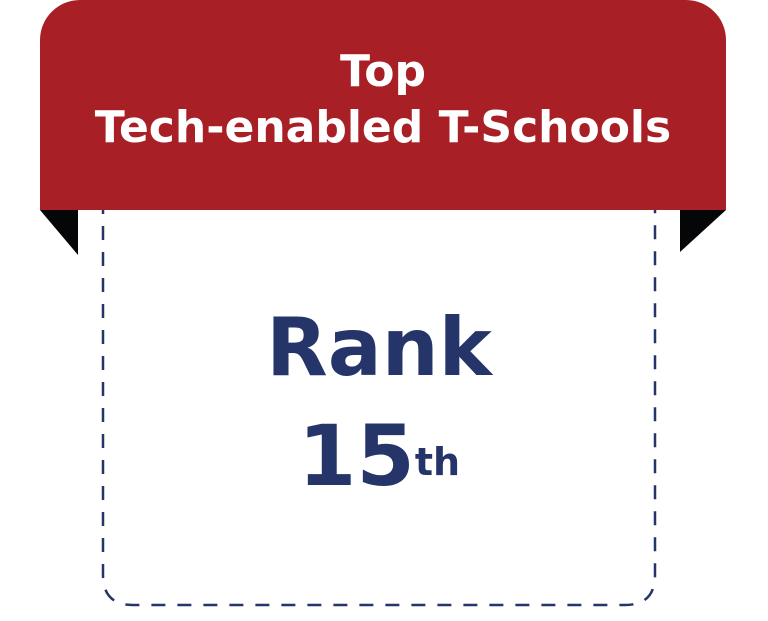 This screenshot has width=768, height=621. What do you see at coordinates (437, 462) in the screenshot?
I see `rank-suffix: th` at bounding box center [437, 462].